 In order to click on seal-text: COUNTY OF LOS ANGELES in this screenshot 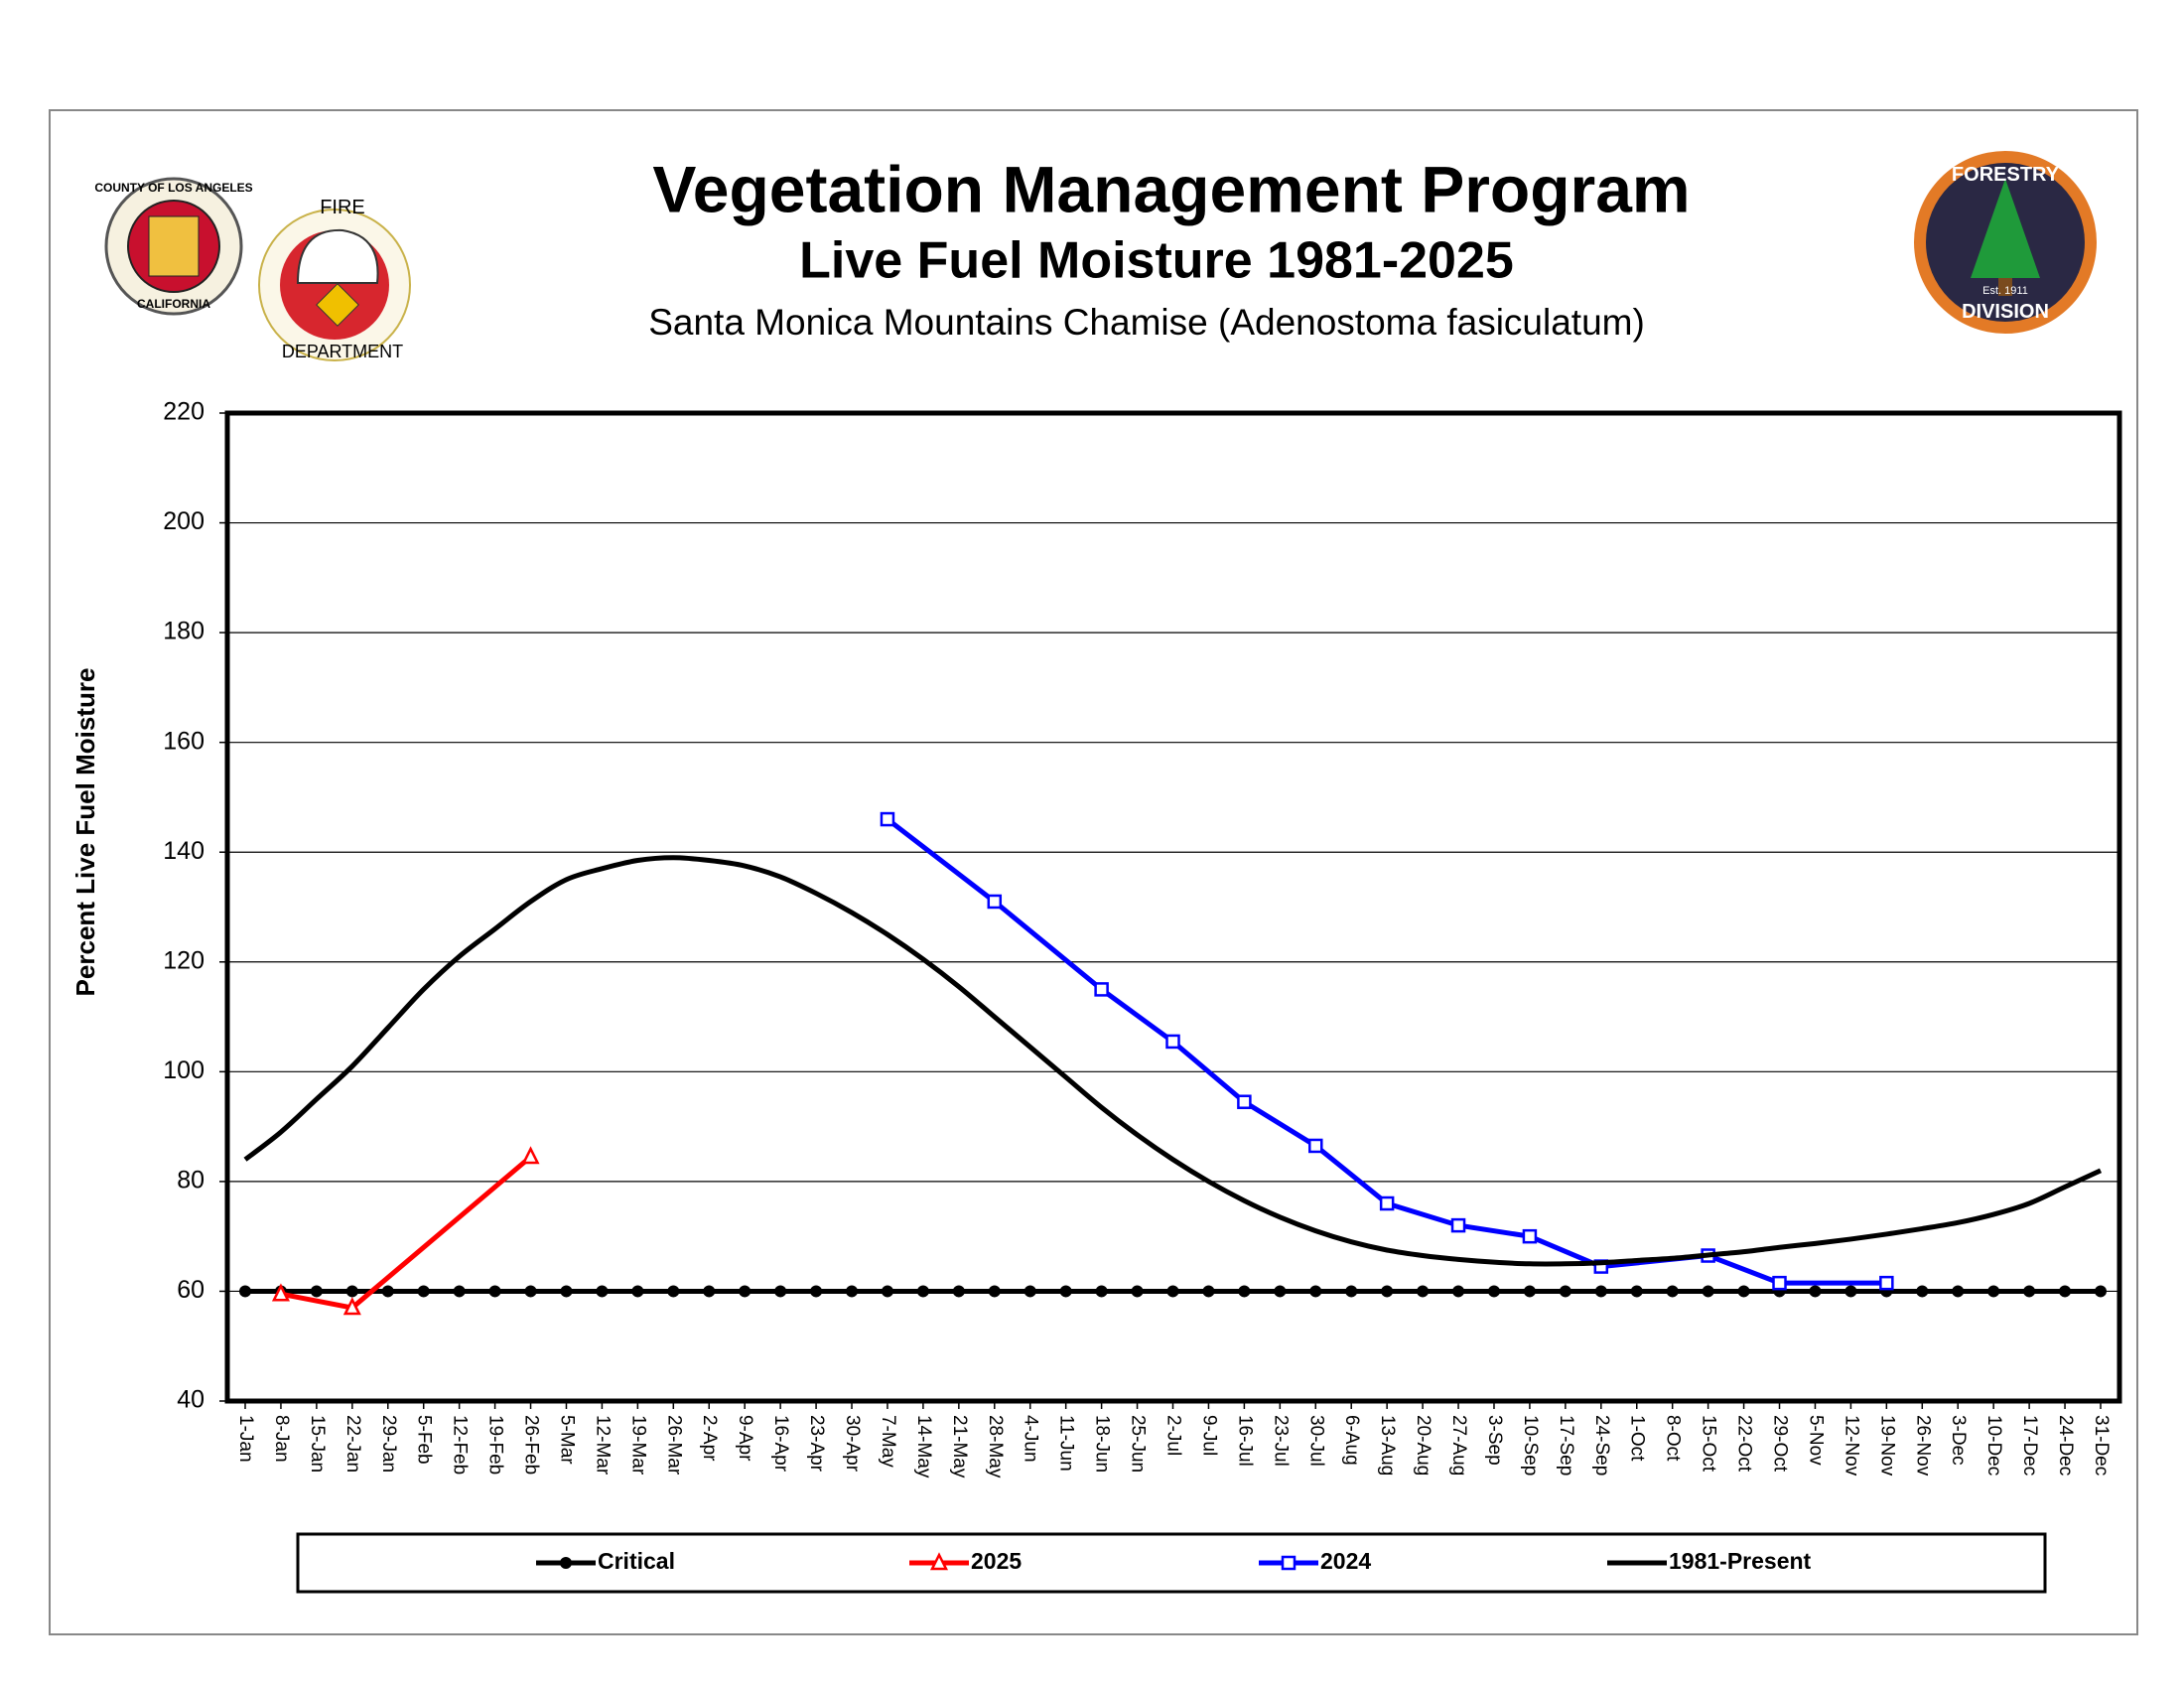, I will do `click(173, 188)`.